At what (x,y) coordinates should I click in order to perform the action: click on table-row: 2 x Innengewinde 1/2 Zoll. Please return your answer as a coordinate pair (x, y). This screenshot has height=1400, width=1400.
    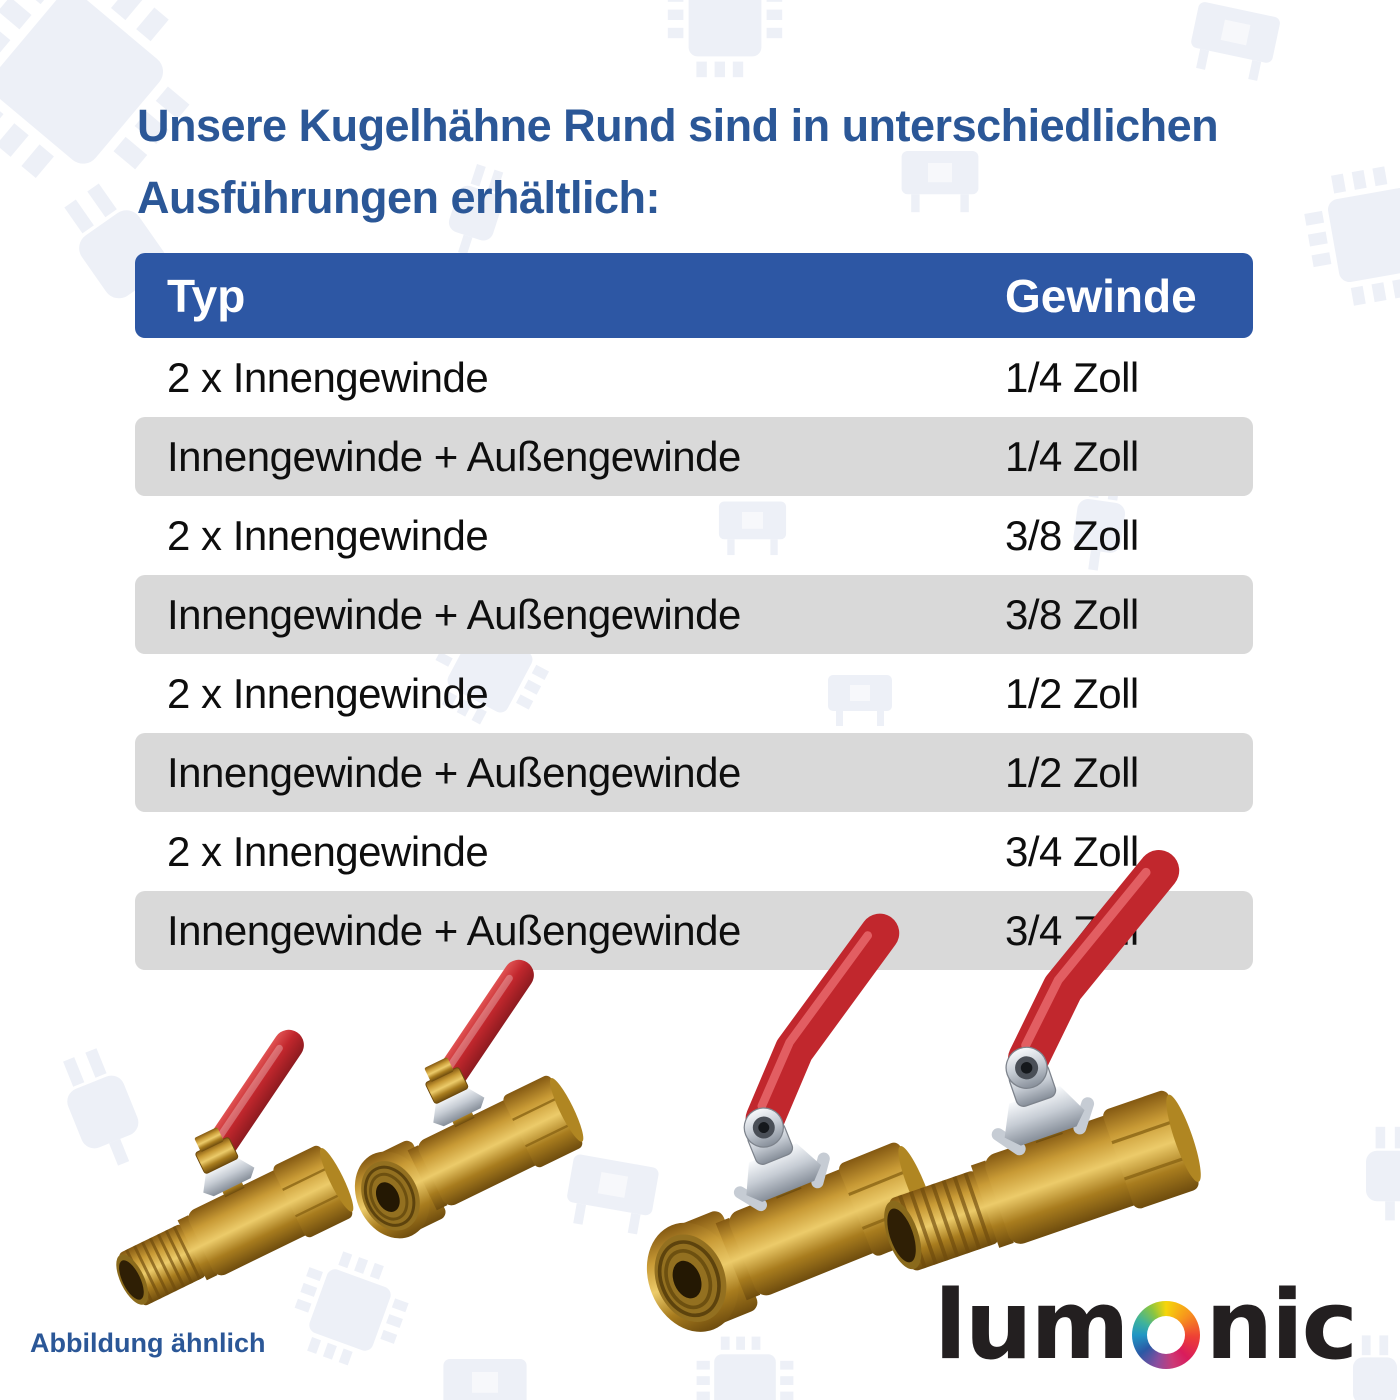
    Looking at the image, I should click on (694, 693).